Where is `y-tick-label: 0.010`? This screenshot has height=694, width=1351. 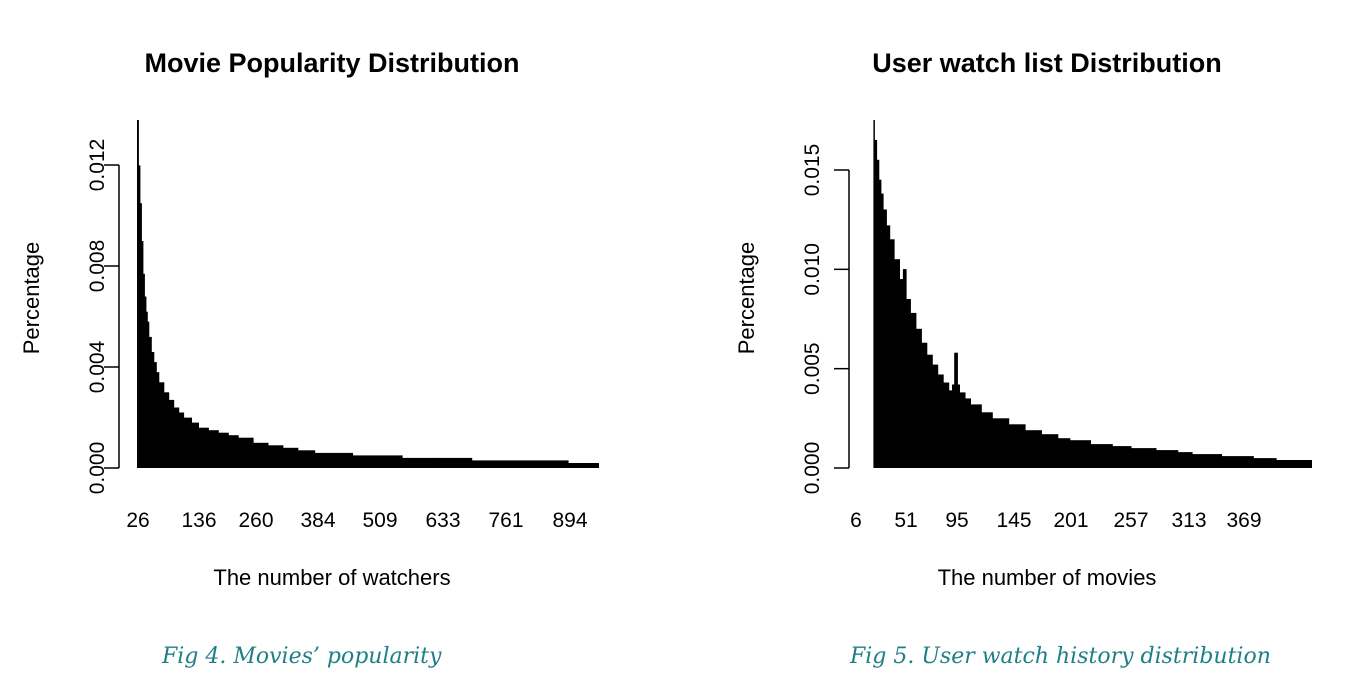
y-tick-label: 0.010 is located at coordinates (812, 269).